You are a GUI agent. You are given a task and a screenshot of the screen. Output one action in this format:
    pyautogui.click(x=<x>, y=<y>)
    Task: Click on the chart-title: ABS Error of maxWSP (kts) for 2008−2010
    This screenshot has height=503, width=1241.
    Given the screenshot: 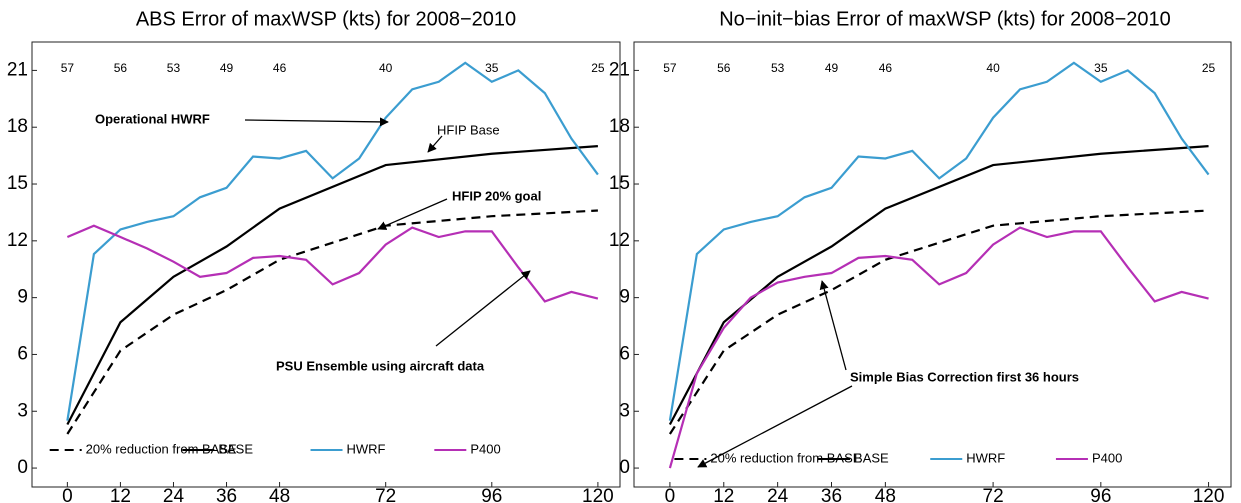 What is the action you would take?
    pyautogui.click(x=326, y=19)
    